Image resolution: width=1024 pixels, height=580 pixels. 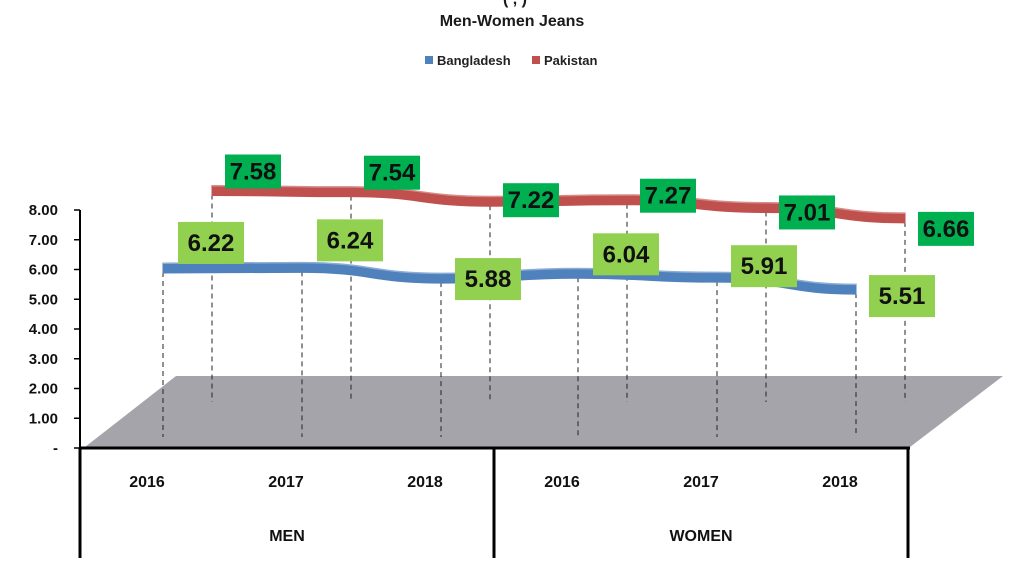 I want to click on y-tick-label: 7.00, so click(x=43, y=240).